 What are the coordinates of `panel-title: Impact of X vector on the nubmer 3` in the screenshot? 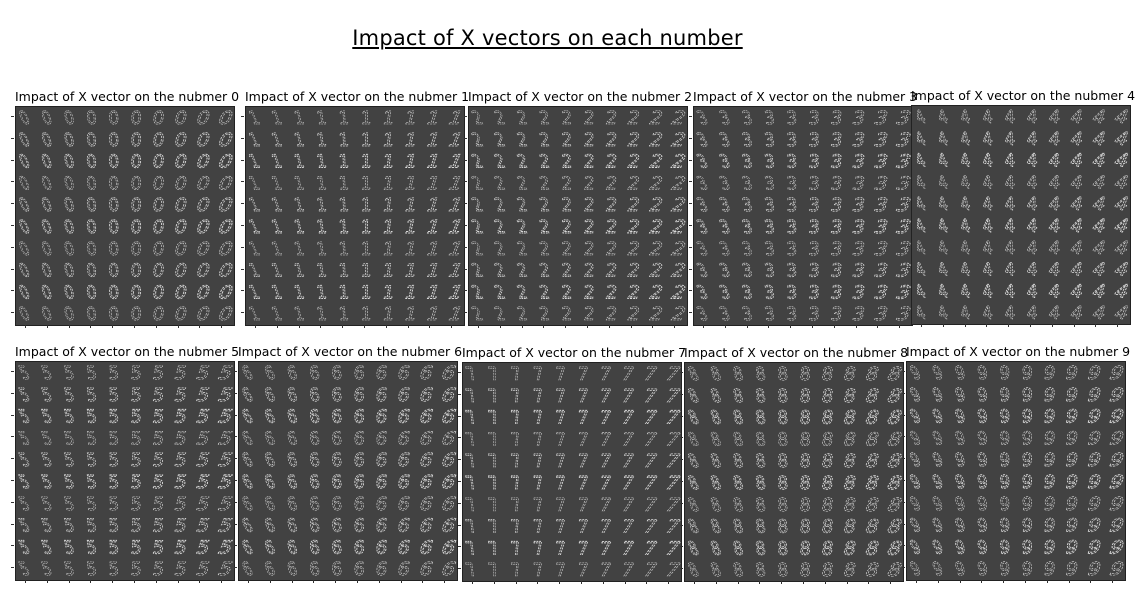 It's located at (805, 96).